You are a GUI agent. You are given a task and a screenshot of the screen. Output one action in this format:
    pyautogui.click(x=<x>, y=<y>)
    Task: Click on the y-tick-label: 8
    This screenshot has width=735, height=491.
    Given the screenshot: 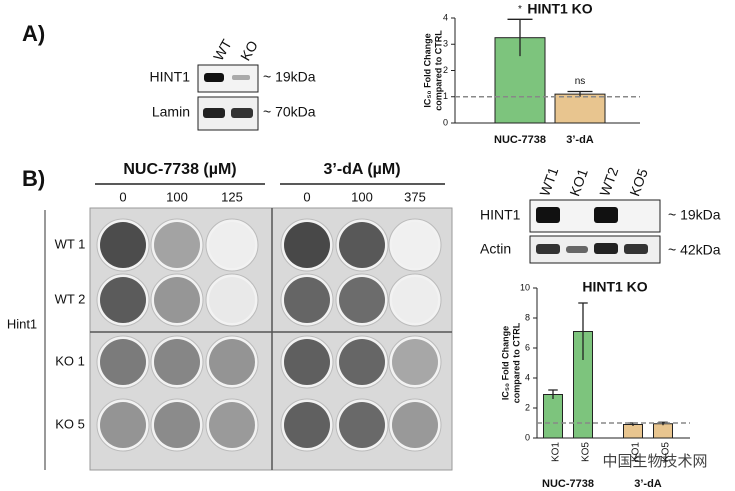 What is the action you would take?
    pyautogui.click(x=527, y=317)
    